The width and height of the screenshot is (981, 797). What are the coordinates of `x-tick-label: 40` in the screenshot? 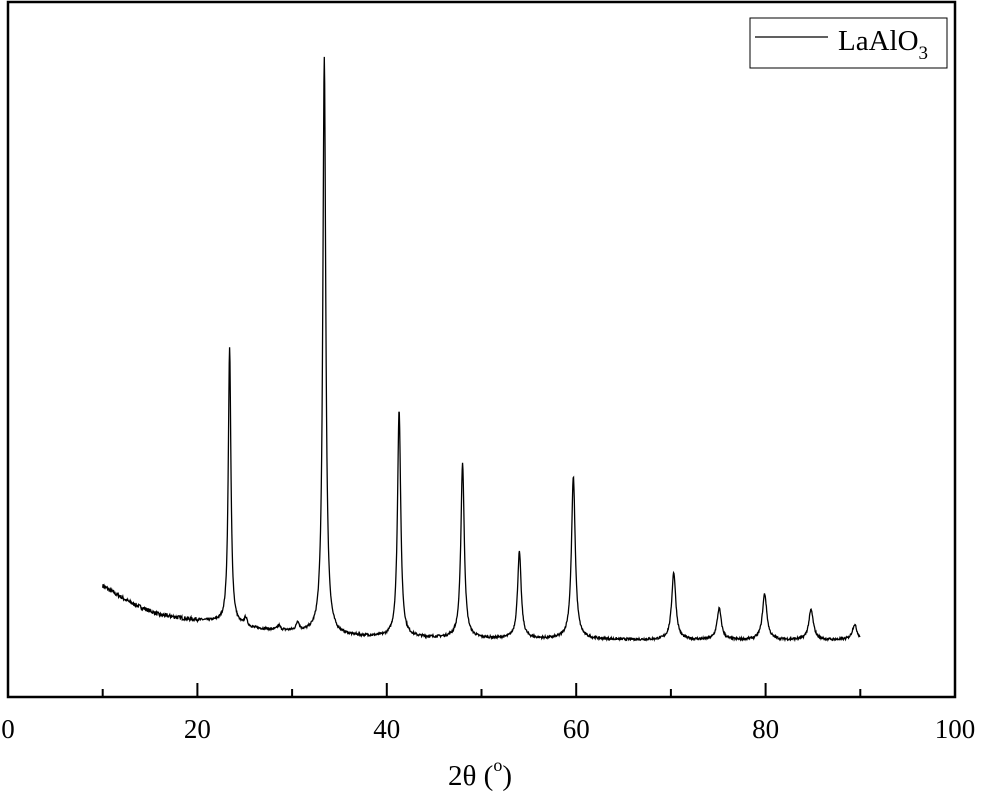 It's located at (386, 729).